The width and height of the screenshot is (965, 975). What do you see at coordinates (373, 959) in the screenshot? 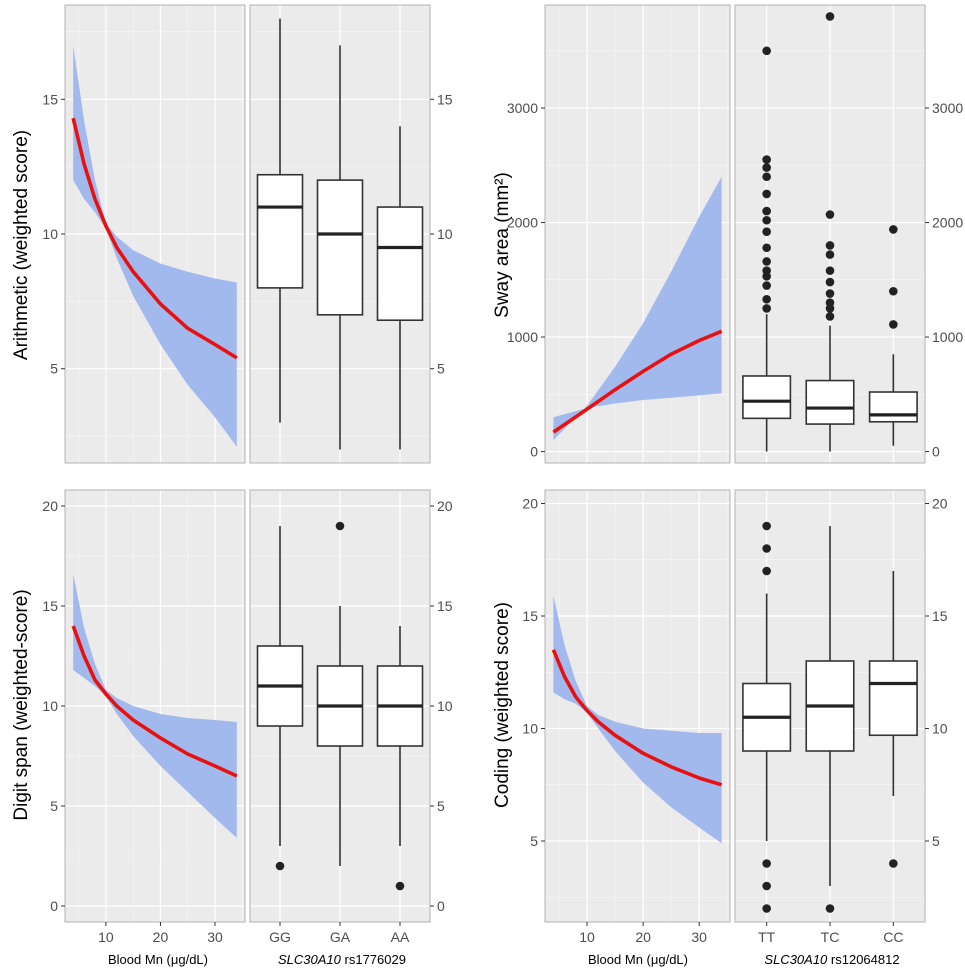
I see `snp-id-left: rs1776029` at bounding box center [373, 959].